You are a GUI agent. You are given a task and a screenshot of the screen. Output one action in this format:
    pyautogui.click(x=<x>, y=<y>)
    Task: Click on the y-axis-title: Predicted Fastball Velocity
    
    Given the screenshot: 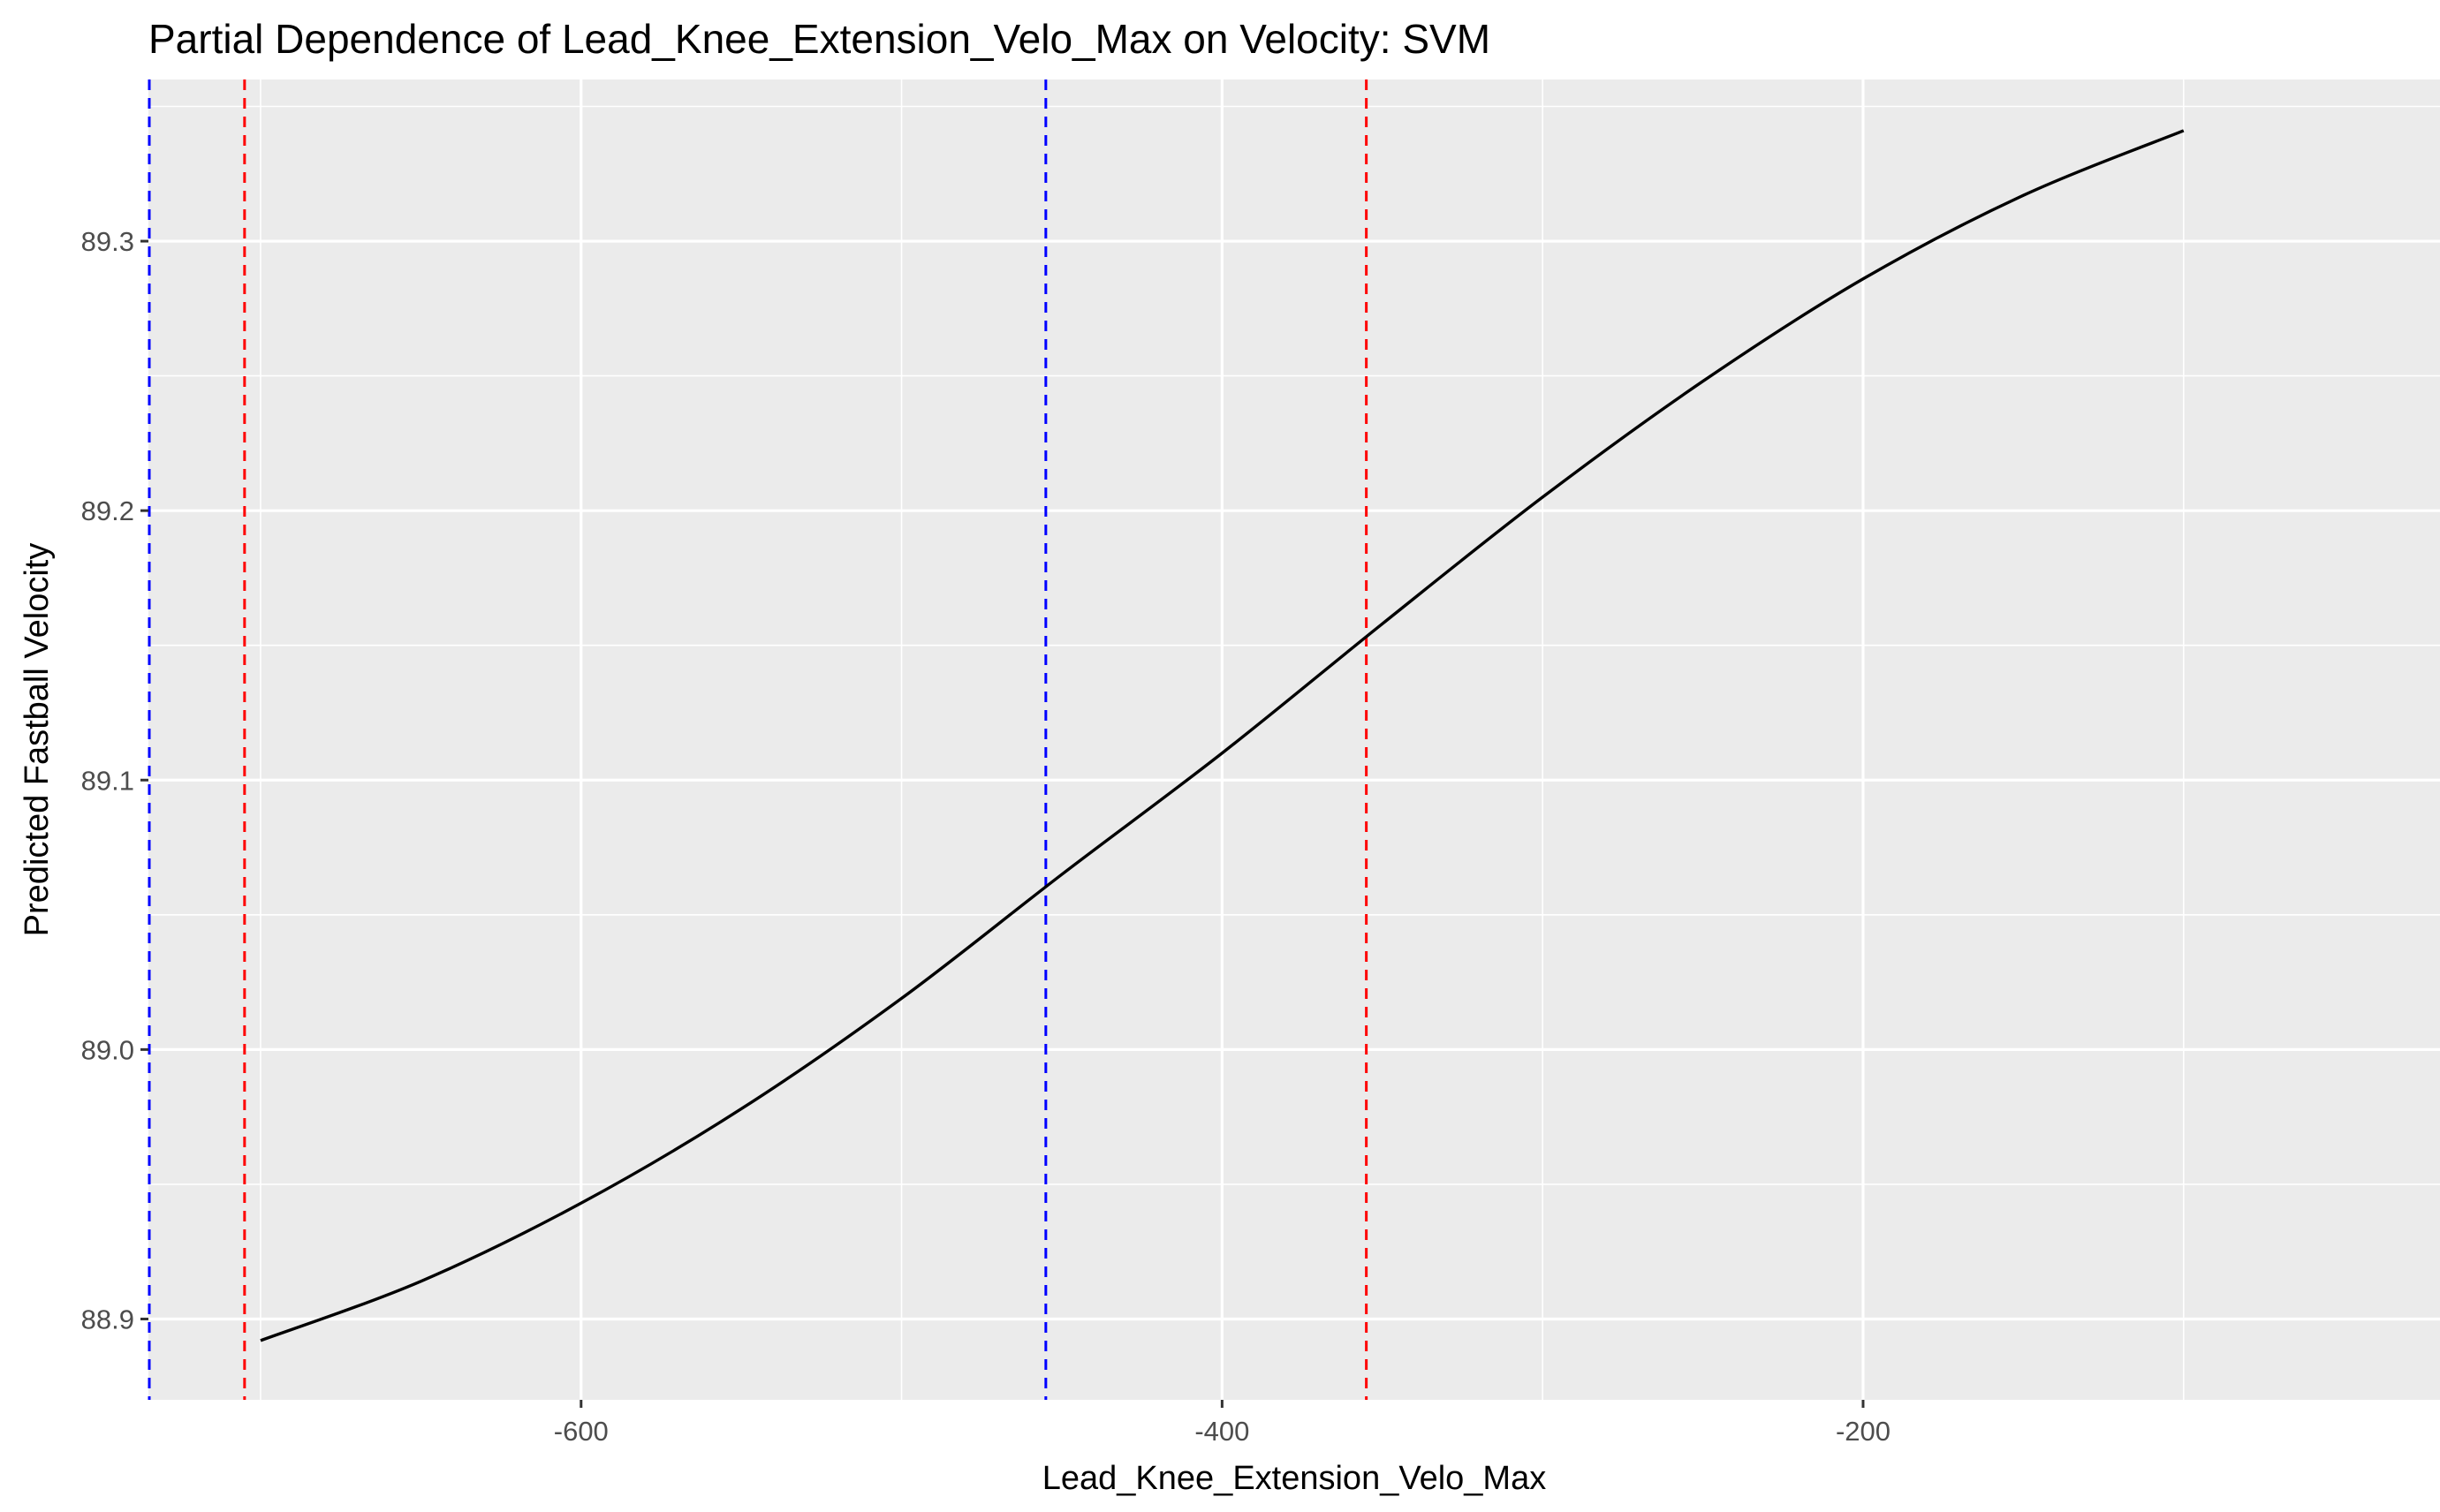 What is the action you would take?
    pyautogui.click(x=37, y=740)
    